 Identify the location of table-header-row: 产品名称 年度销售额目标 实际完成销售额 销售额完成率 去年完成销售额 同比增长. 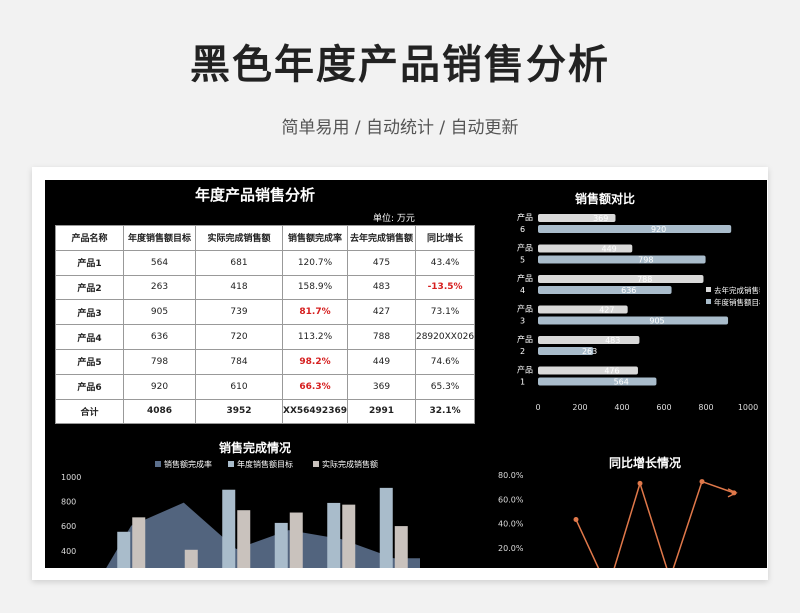
(265, 238).